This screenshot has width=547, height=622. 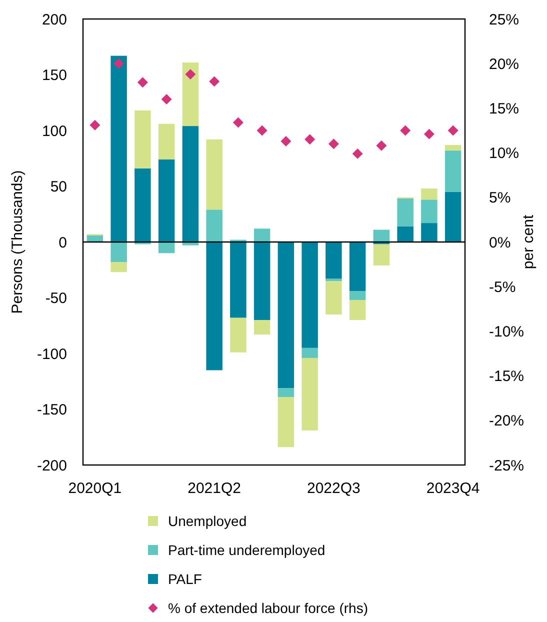 I want to click on y2-tick-label: -10%, so click(x=506, y=331).